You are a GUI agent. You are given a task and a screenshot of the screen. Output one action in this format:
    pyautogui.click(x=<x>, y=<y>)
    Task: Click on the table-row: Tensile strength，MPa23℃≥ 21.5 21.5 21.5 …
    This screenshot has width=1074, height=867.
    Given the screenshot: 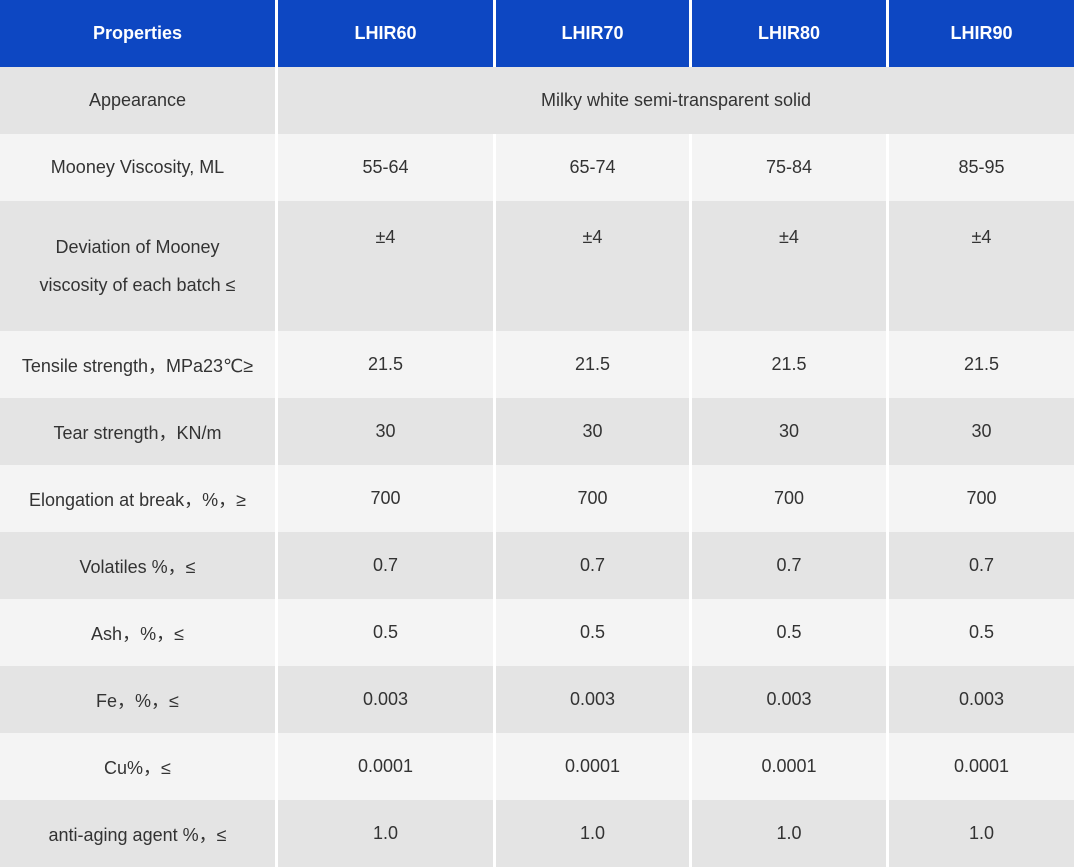 What is the action you would take?
    pyautogui.click(x=537, y=364)
    